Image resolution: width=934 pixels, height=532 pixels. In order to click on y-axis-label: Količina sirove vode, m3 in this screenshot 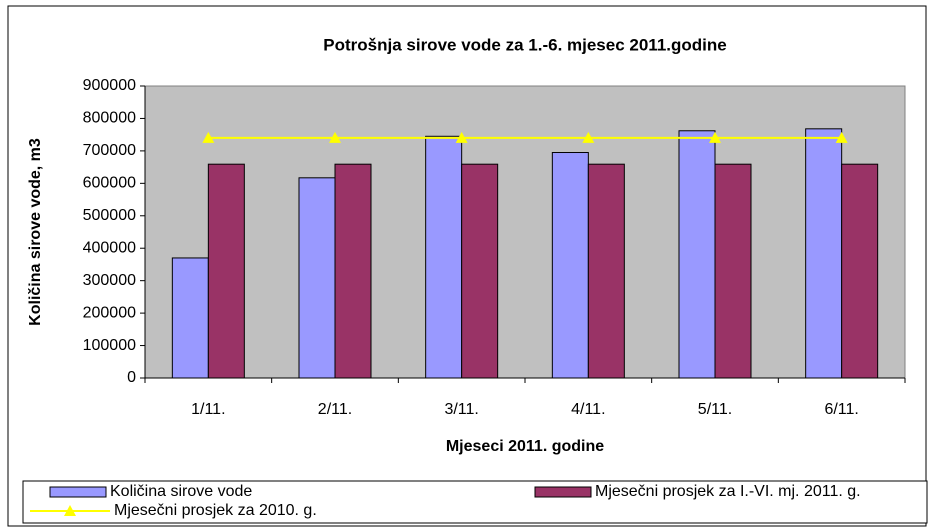, I will do `click(35, 232)`.